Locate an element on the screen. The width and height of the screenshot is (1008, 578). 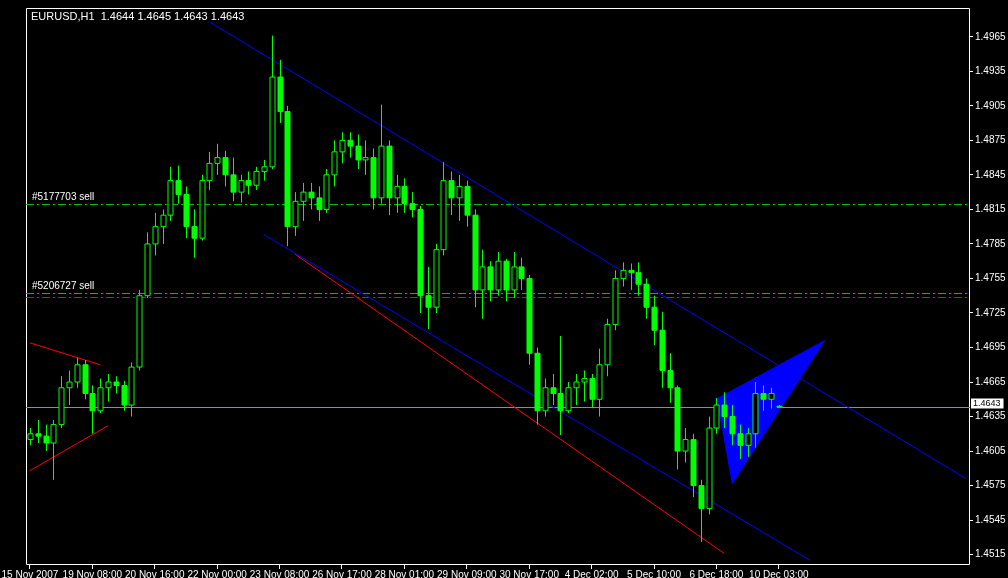
x-tick-label: 6 Dec 18:00 is located at coordinates (716, 573).